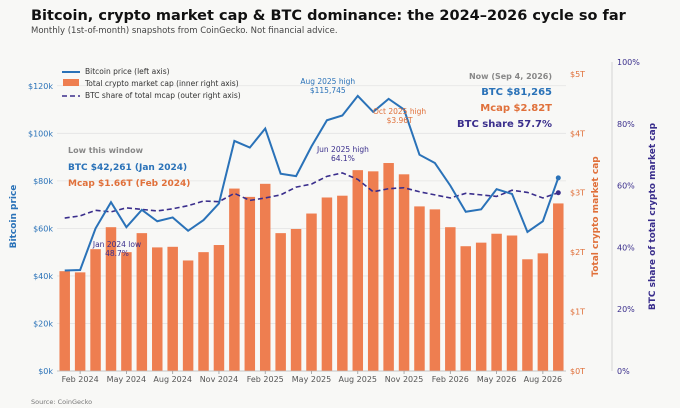 Image resolution: width=680 pixels, height=408 pixels. Describe the element at coordinates (516, 92) in the screenshot. I see `now-box-btc: BTC $81,265` at that location.